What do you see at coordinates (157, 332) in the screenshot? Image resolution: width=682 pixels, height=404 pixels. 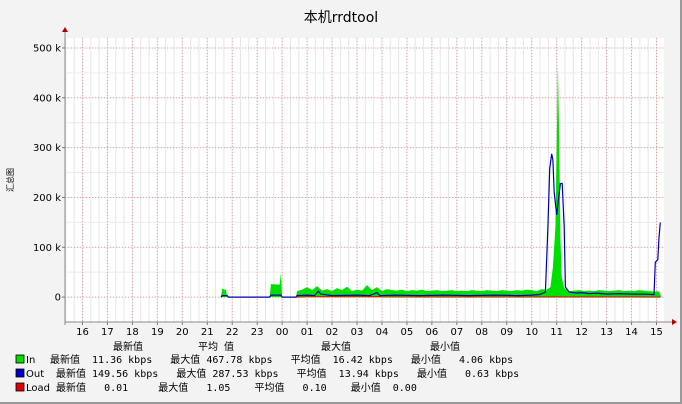 I see `x-tick-label: 19` at bounding box center [157, 332].